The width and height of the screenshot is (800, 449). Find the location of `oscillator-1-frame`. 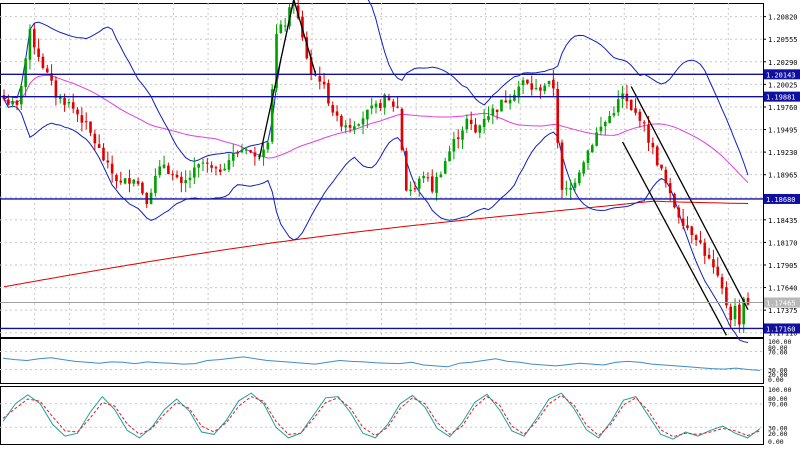

oscillator-1-frame is located at coordinates (382, 361).